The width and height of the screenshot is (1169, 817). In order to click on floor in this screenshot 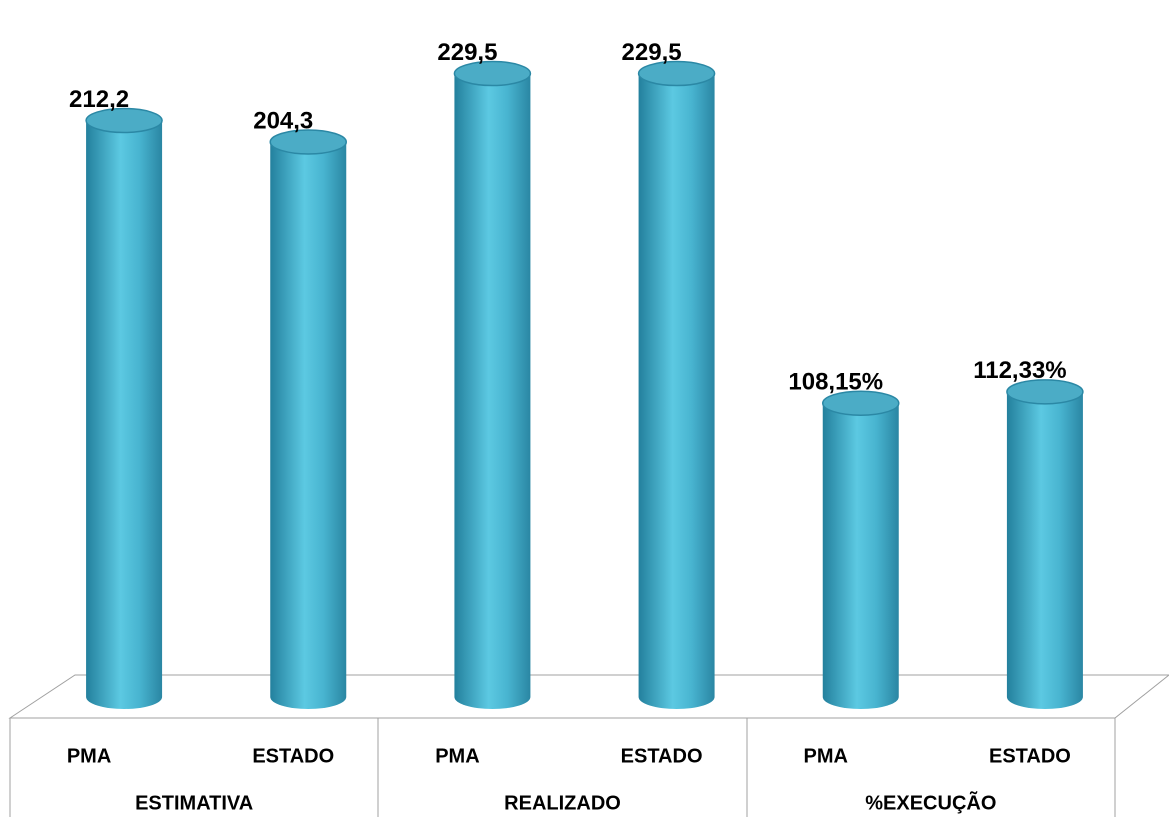, I will do `click(588, 696)`.